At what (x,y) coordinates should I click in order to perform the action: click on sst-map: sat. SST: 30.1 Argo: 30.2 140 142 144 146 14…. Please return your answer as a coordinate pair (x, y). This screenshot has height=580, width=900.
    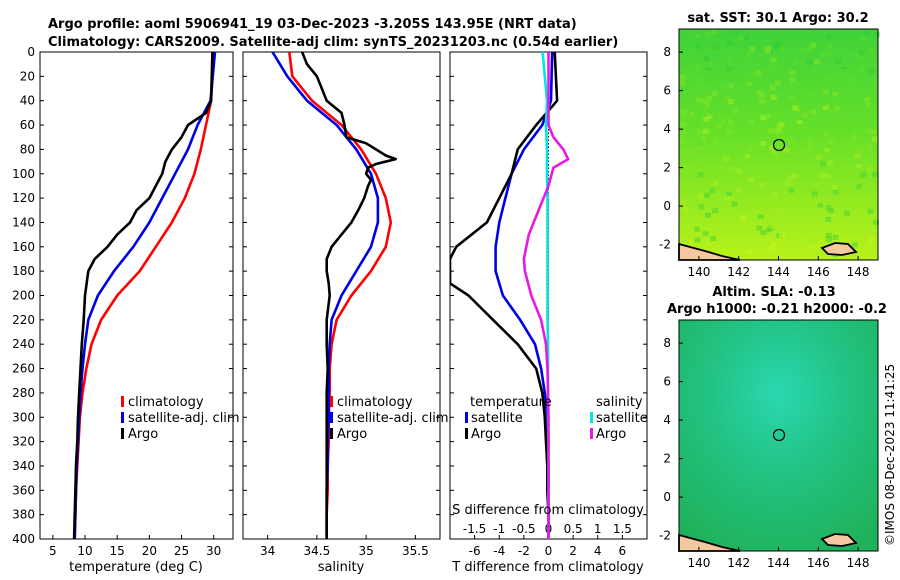
    Looking at the image, I should click on (769, 145).